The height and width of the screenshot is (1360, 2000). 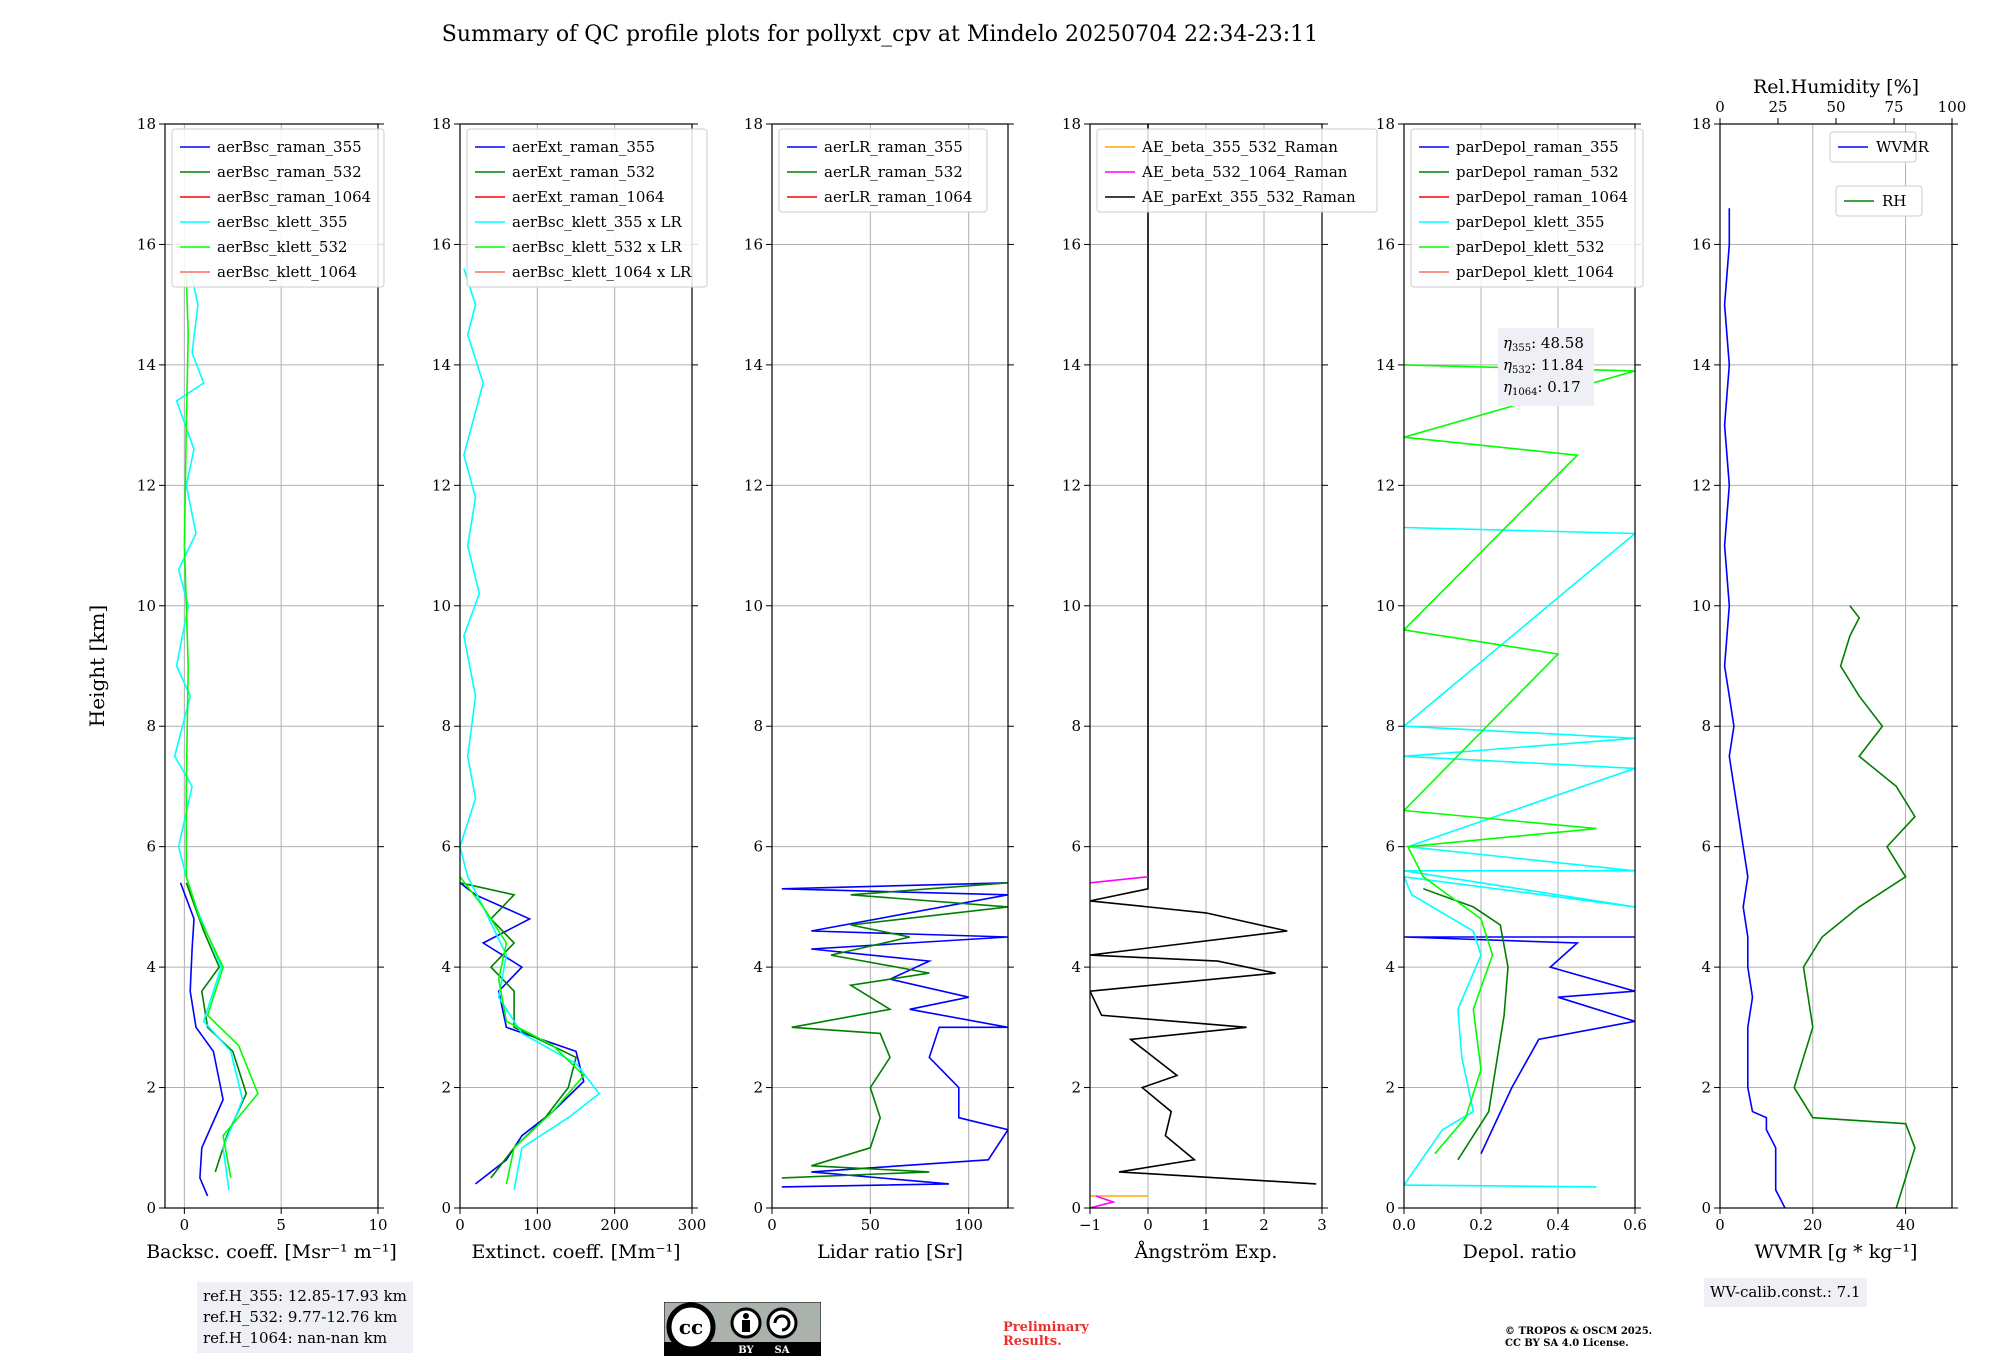 What do you see at coordinates (1535, 272) in the screenshot?
I see `legend-label: parDepol_klett_1064` at bounding box center [1535, 272].